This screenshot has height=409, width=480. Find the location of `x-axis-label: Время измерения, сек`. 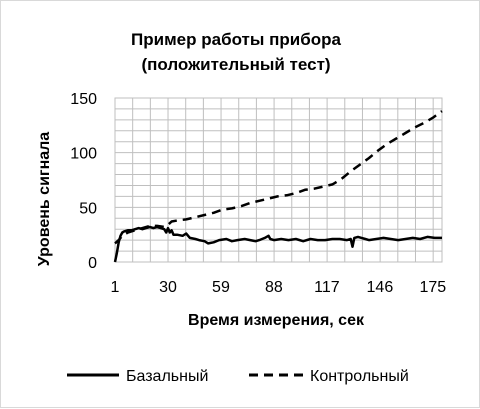

x-axis-label: Время измерения, сек is located at coordinates (276, 320).